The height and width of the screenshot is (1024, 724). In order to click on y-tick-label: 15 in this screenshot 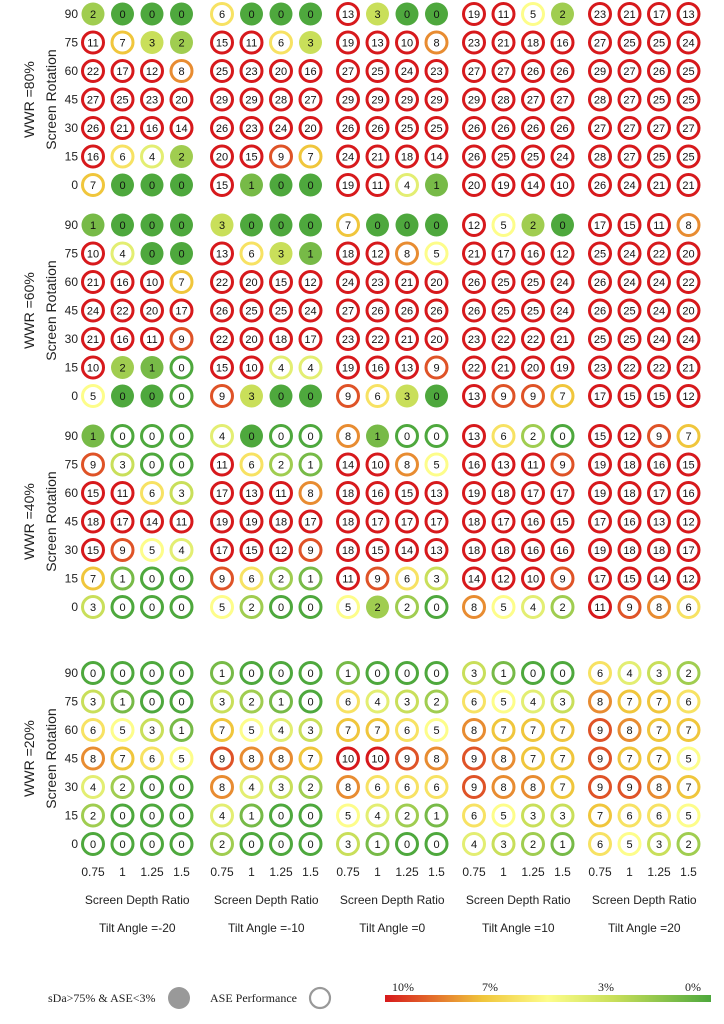, I will do `click(72, 157)`.